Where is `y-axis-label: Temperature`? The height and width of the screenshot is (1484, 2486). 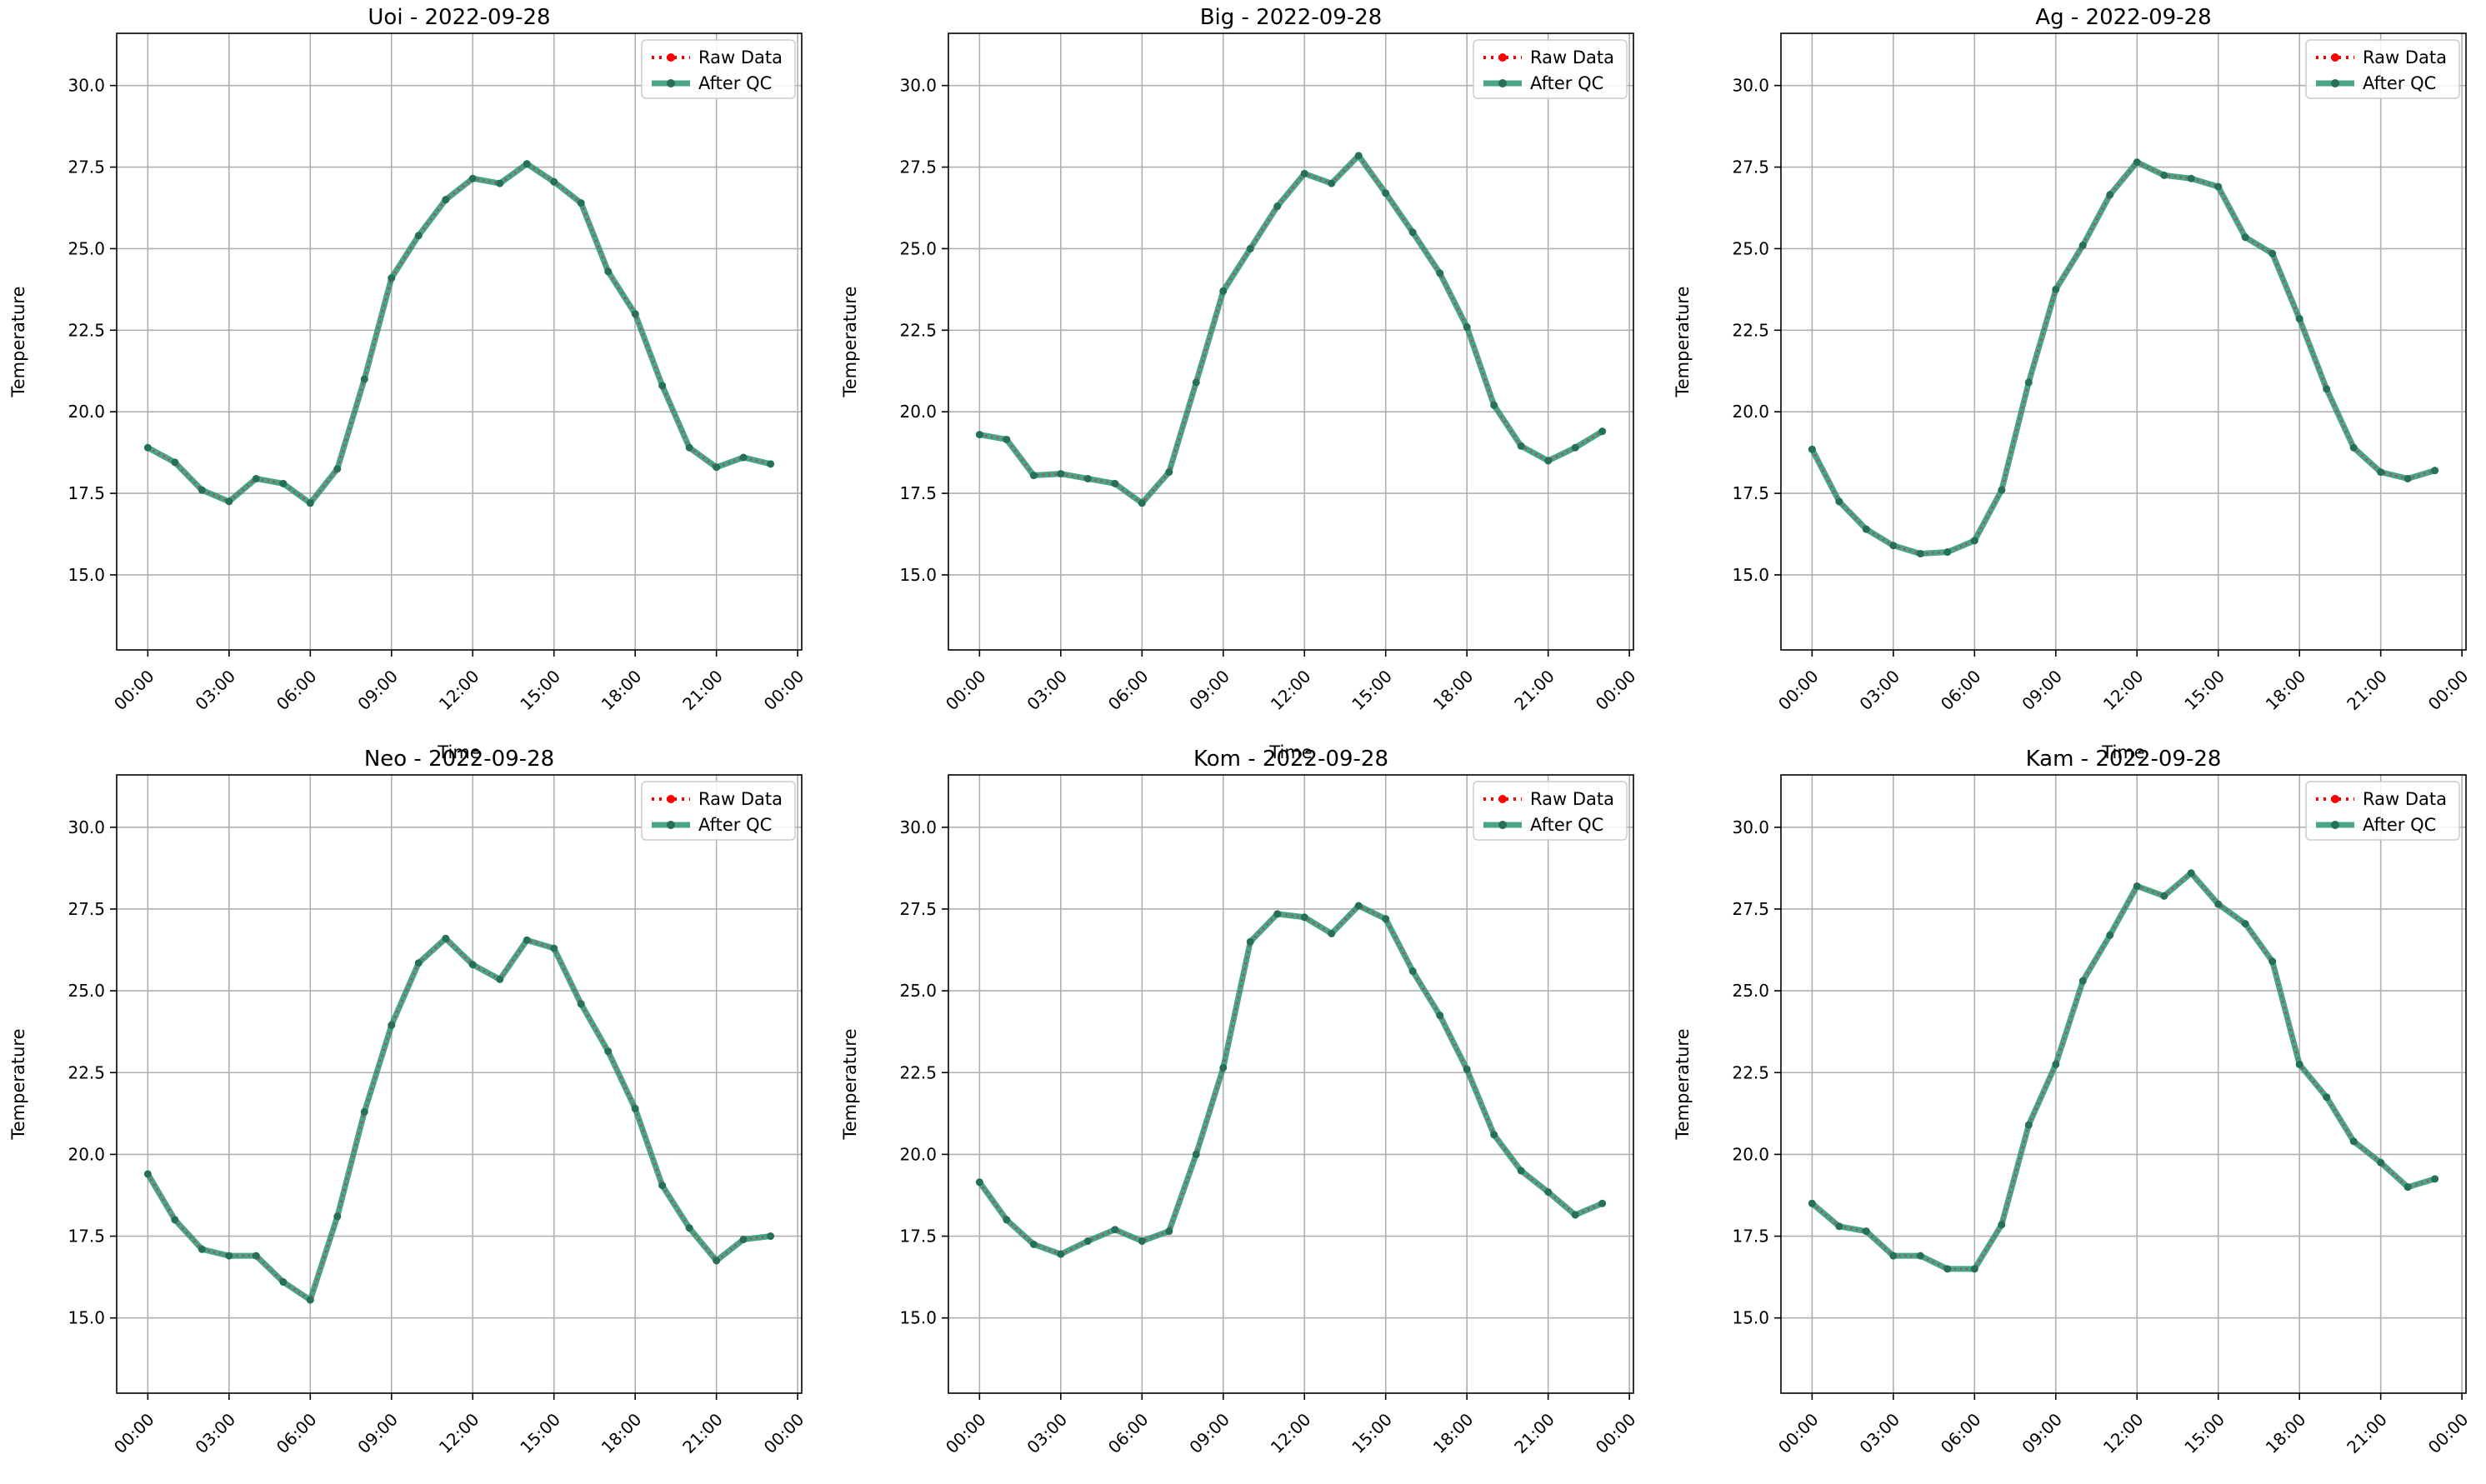
y-axis-label: Temperature is located at coordinates (850, 1084).